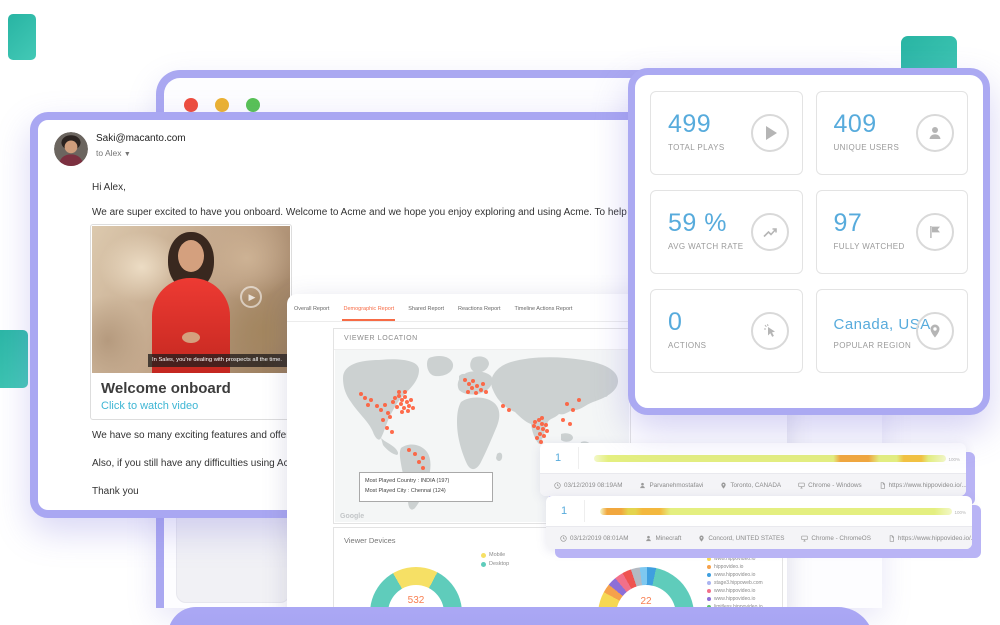  Describe the element at coordinates (882, 324) in the screenshot. I see `stat-value: Canada, USA` at that location.